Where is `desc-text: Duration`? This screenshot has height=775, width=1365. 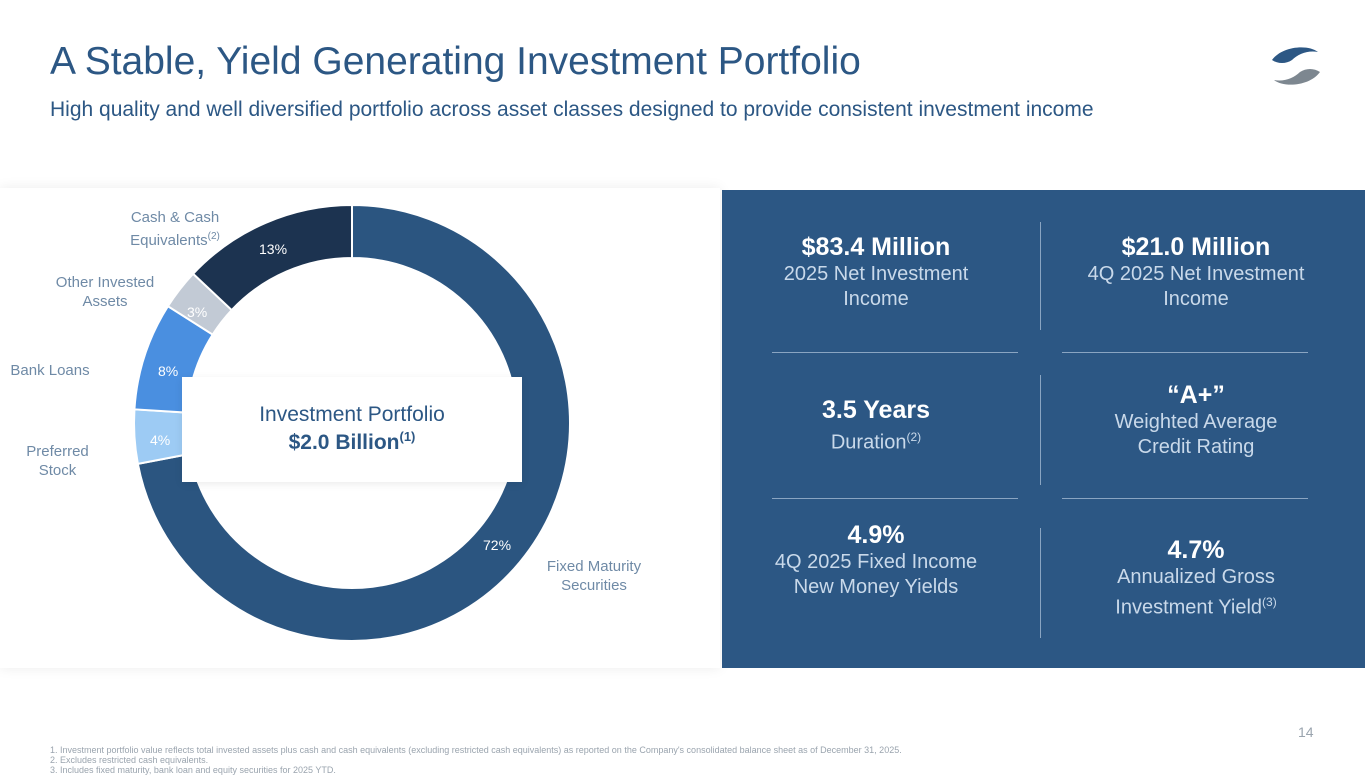 desc-text: Duration is located at coordinates (868, 442).